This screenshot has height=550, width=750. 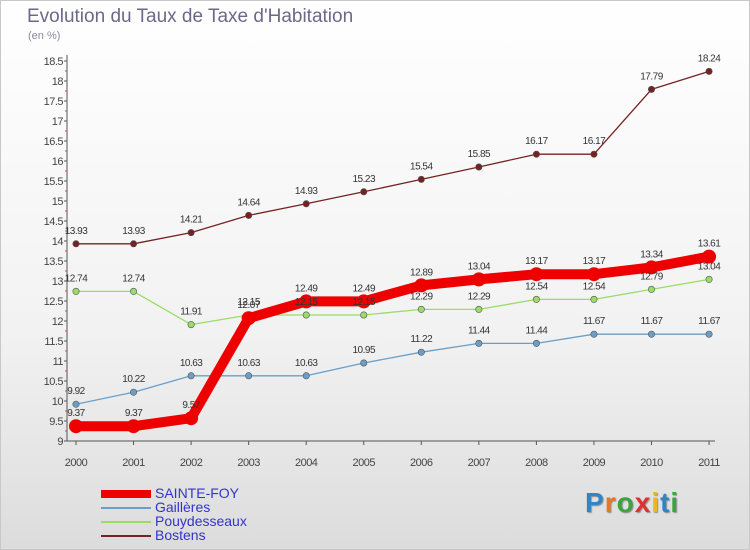 What do you see at coordinates (594, 261) in the screenshot?
I see `data-label-sainte-foy: 13.17` at bounding box center [594, 261].